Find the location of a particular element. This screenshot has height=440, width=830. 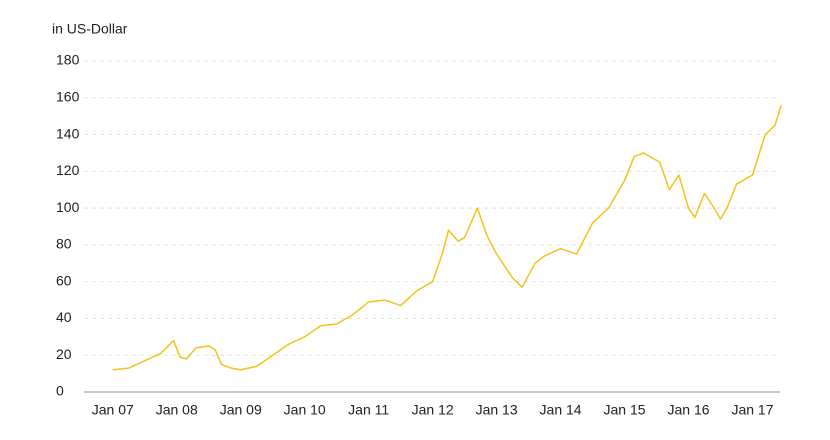

x-tick-label: Jan 09 is located at coordinates (241, 410).